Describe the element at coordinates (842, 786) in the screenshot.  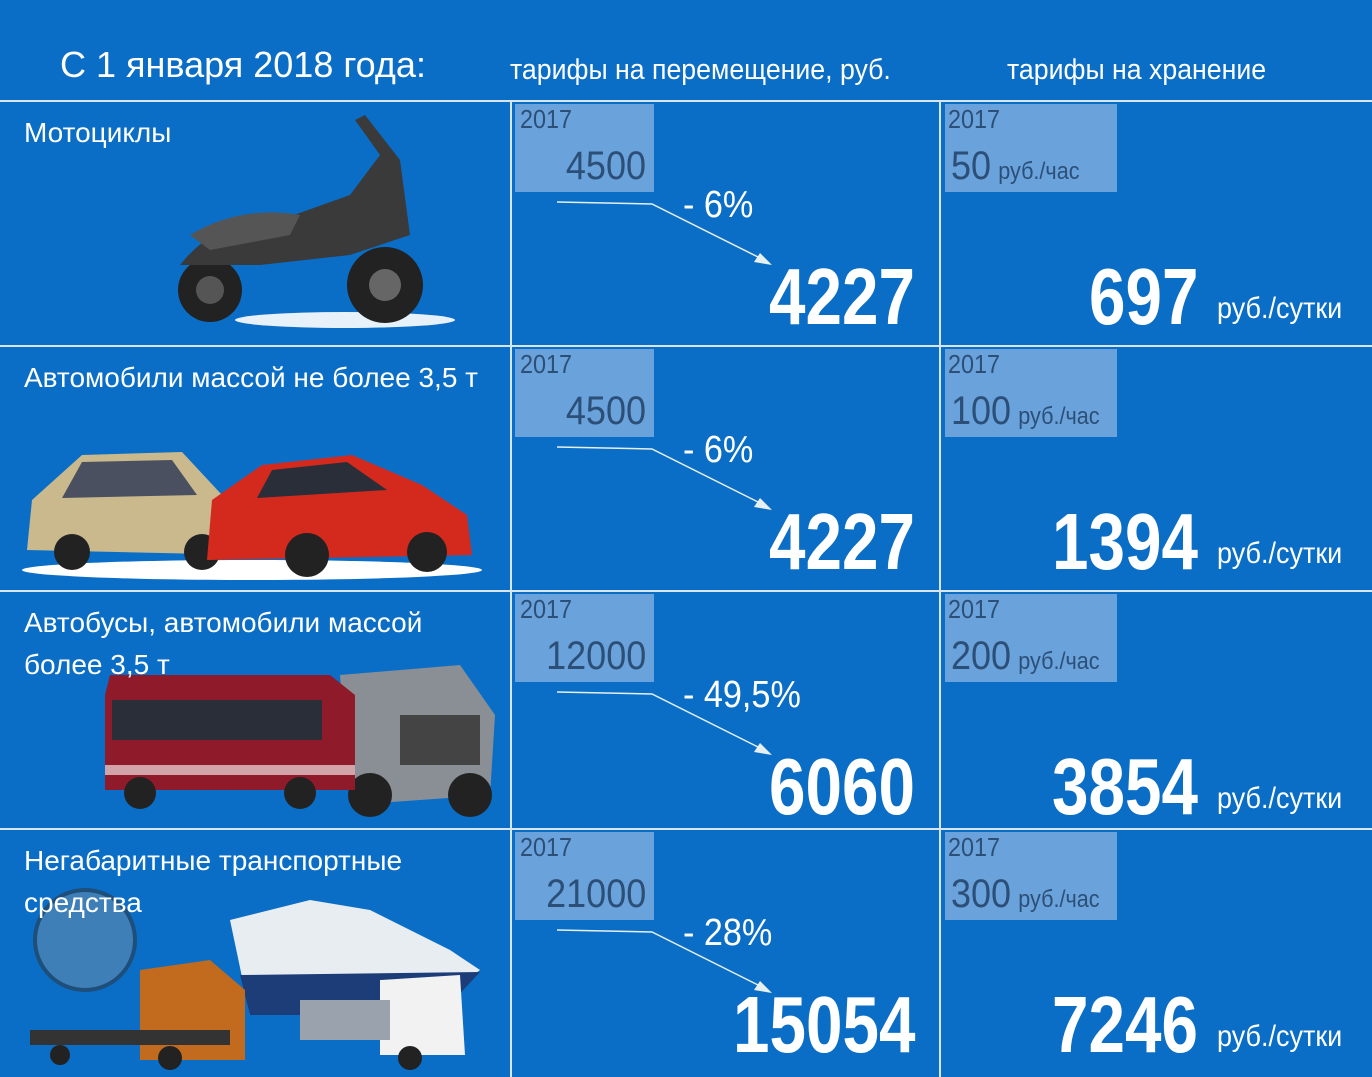
I see `new-tariff: 6060` at that location.